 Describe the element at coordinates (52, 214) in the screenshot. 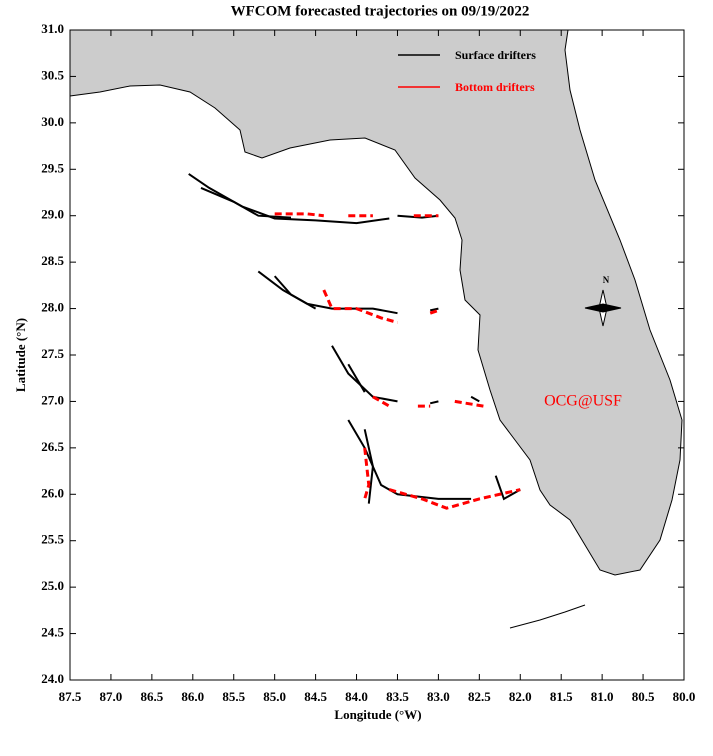

I see `y-tick-label: 29.0` at that location.